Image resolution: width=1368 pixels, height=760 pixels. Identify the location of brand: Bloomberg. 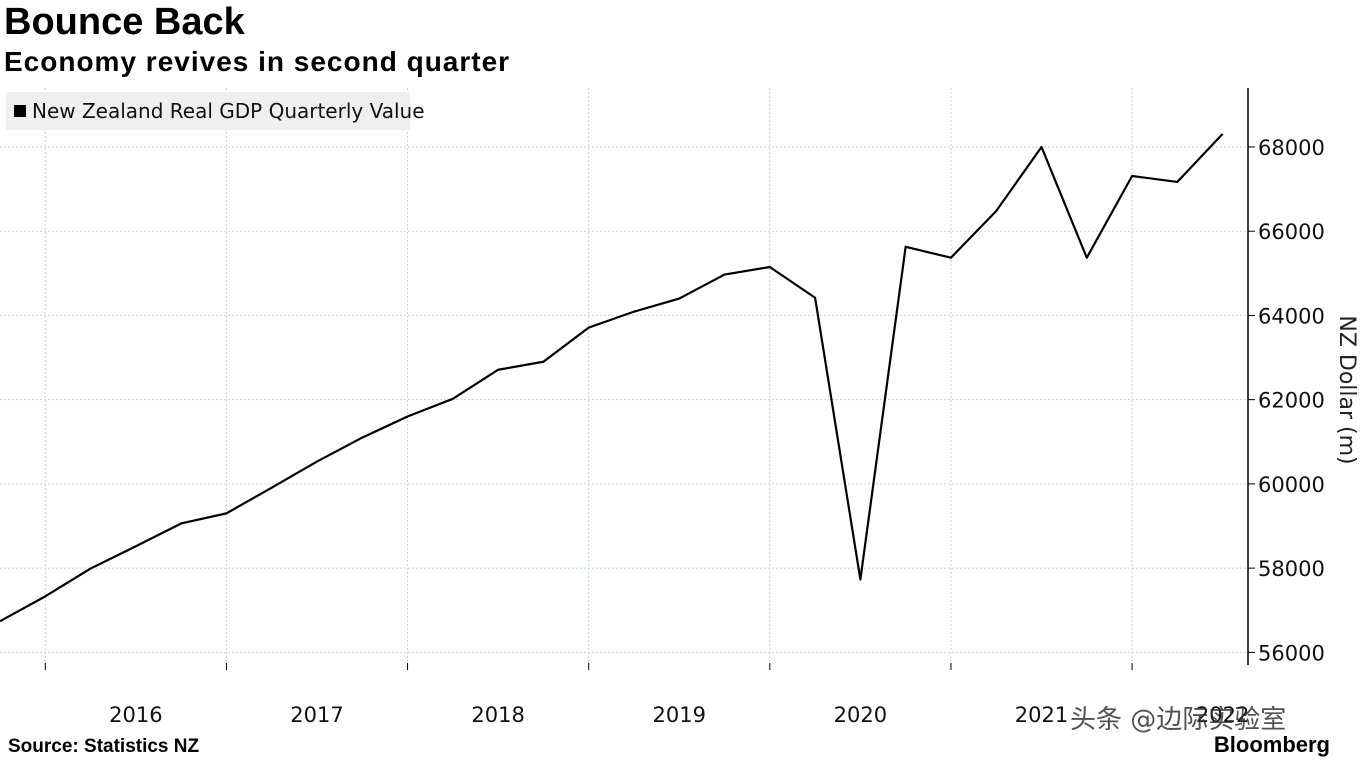
(1272, 744).